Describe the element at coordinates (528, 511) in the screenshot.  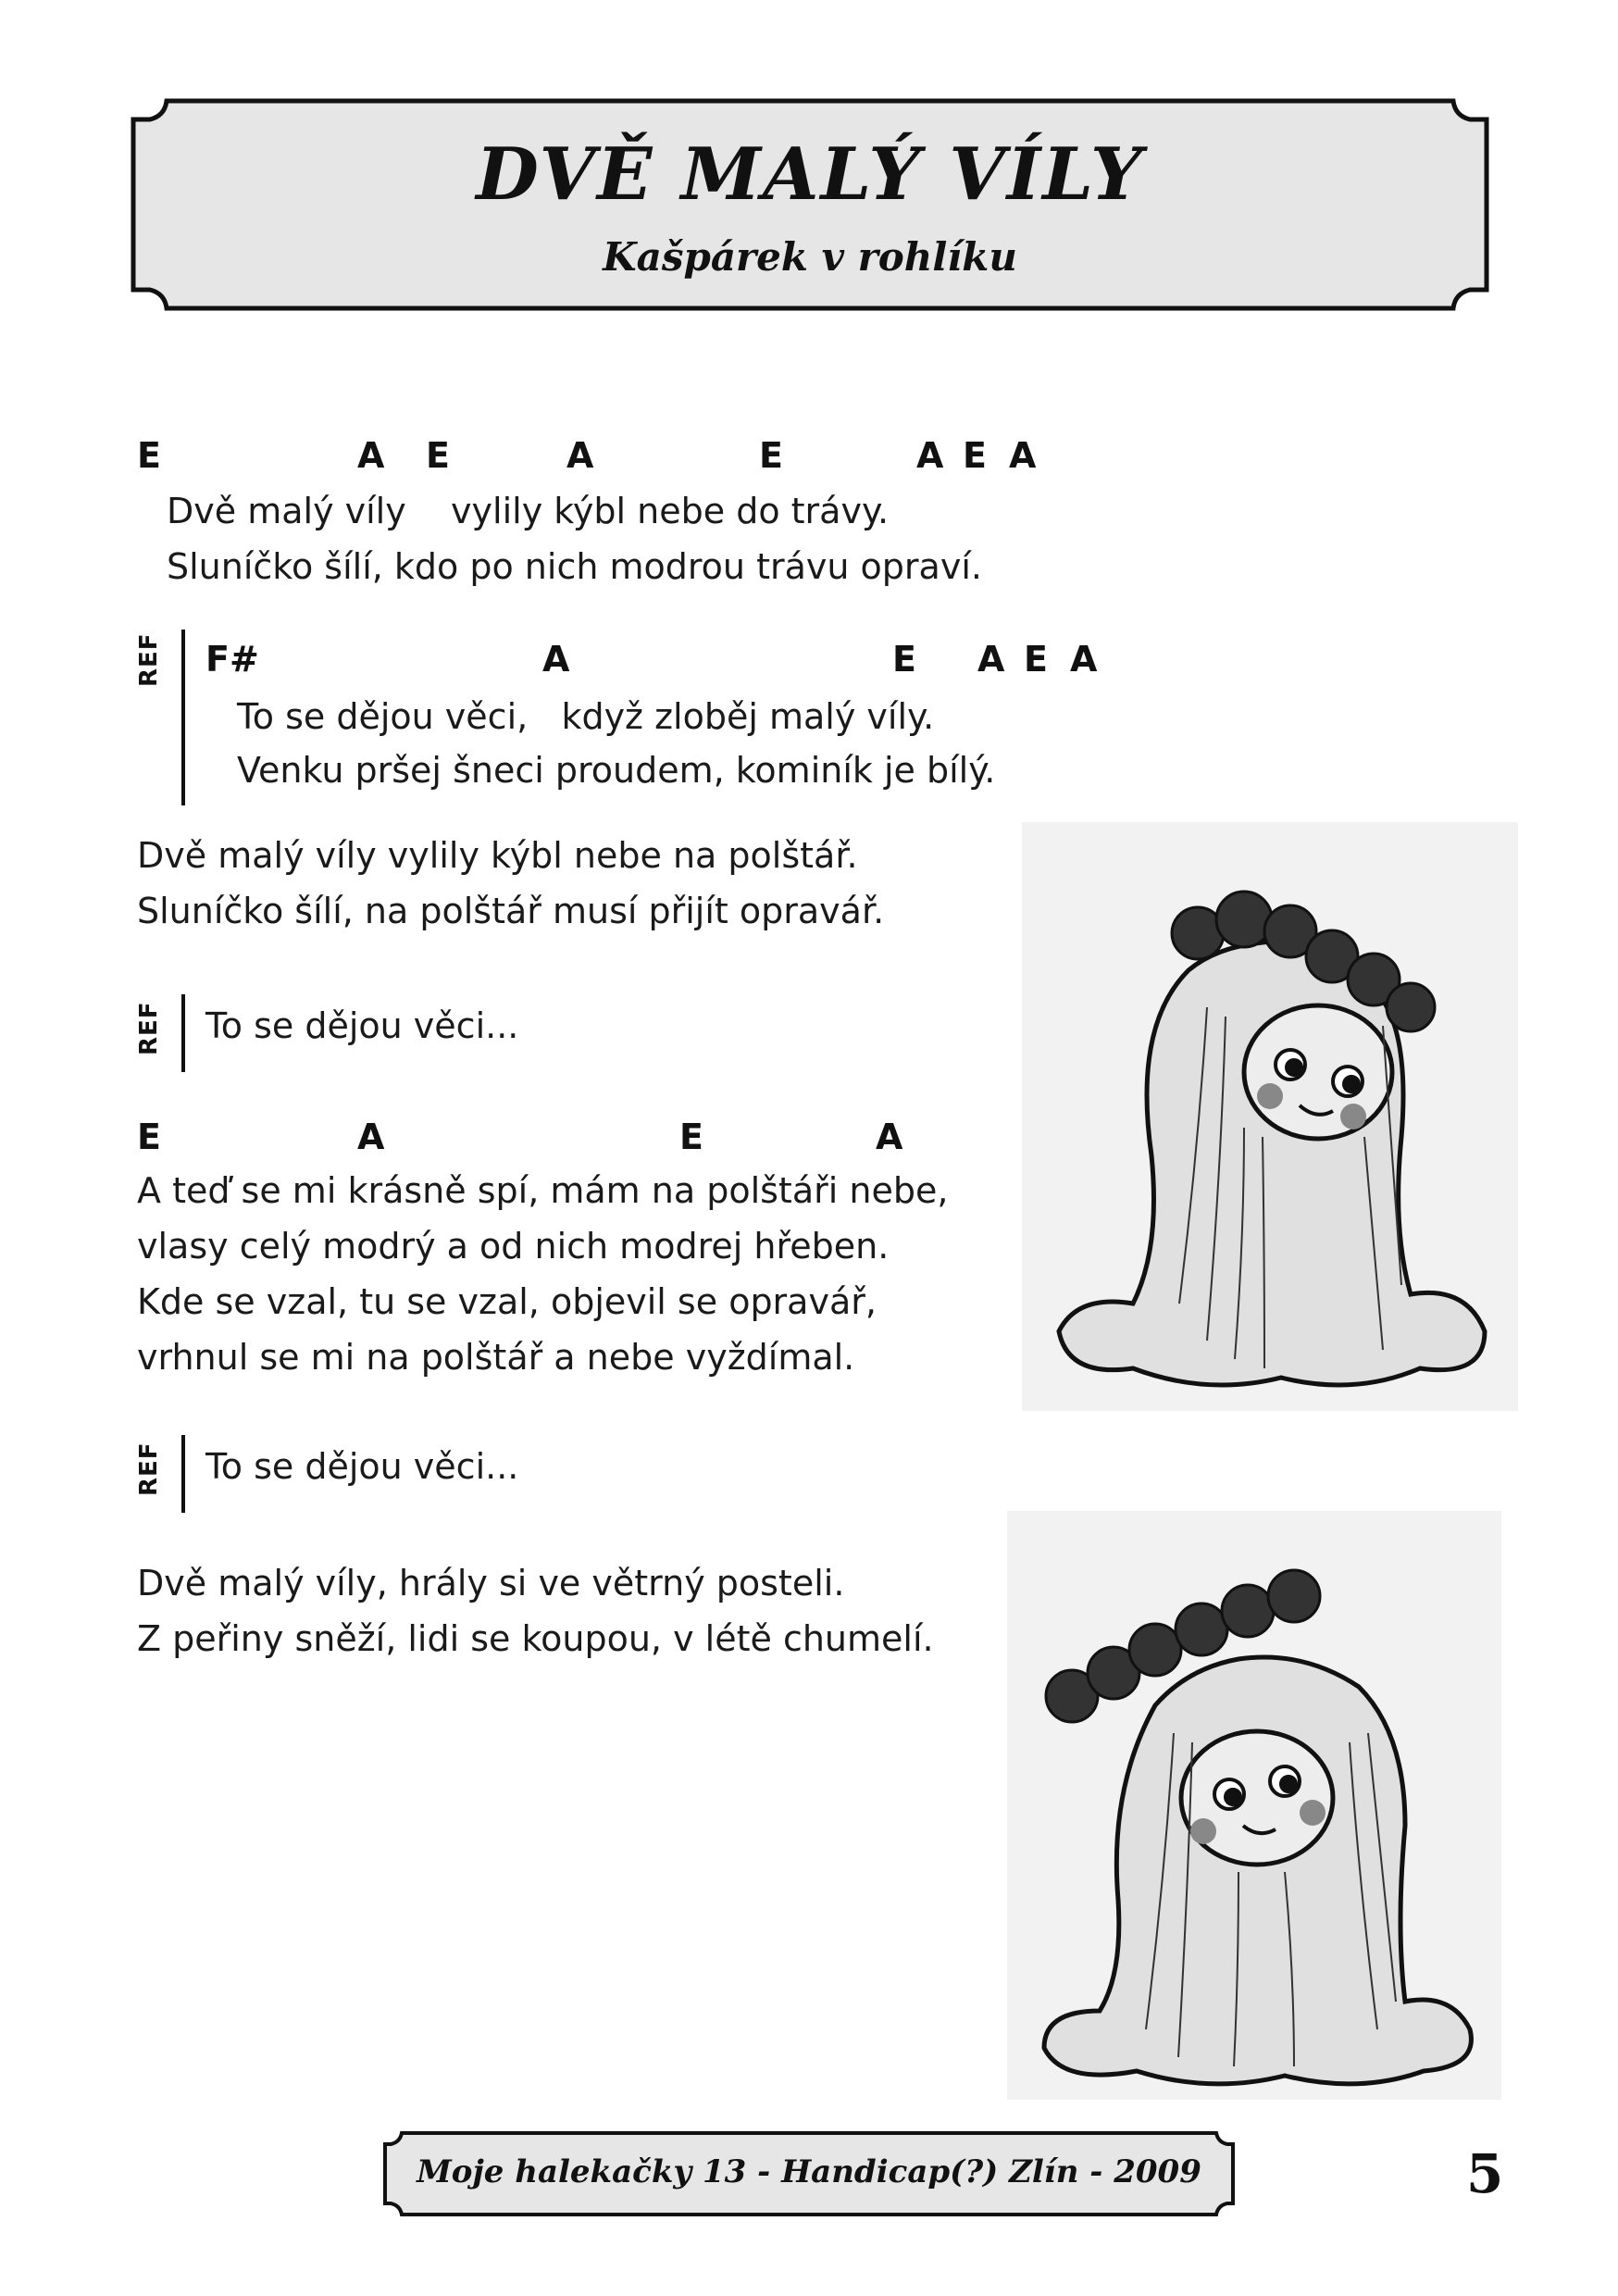
I see `lyric-line: Dvě malý víly vylily kýbl nebe do trávy.` at that location.